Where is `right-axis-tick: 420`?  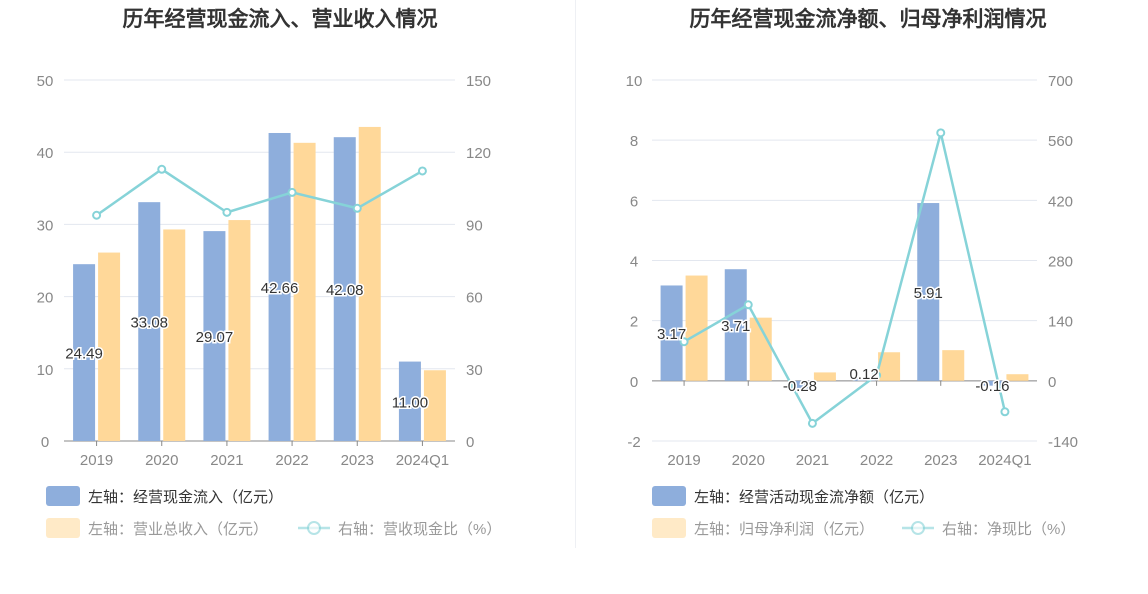 right-axis-tick: 420 is located at coordinates (1060, 201).